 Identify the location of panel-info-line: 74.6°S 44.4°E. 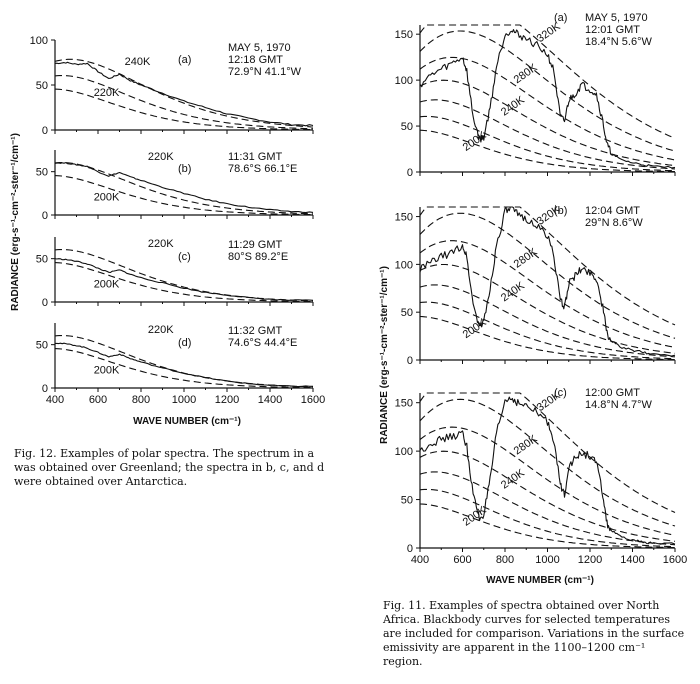
(262, 343).